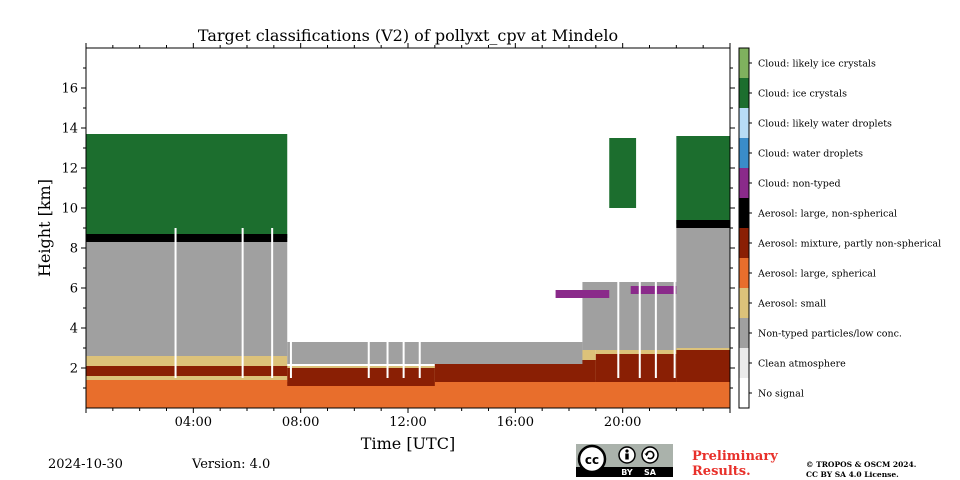  I want to click on colorbar-label: Non-typed particles/low conc., so click(830, 334).